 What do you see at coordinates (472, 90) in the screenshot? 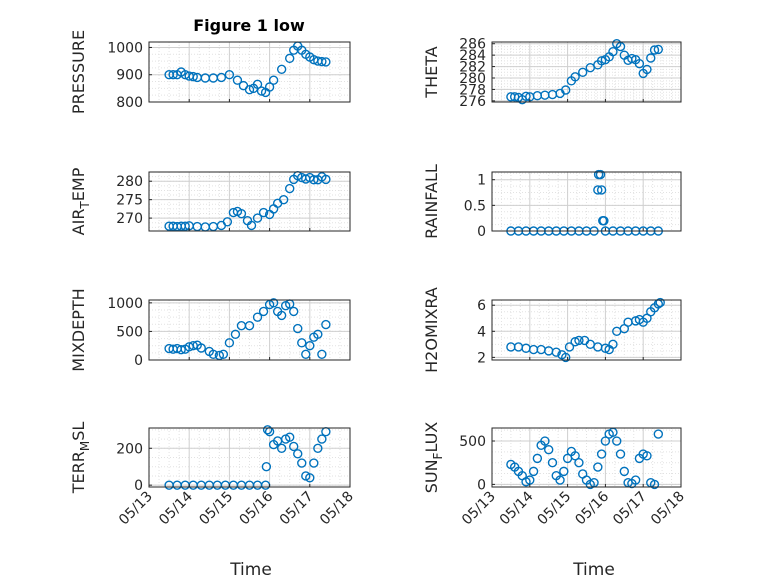
I see `y-tick-label: 278` at bounding box center [472, 90].